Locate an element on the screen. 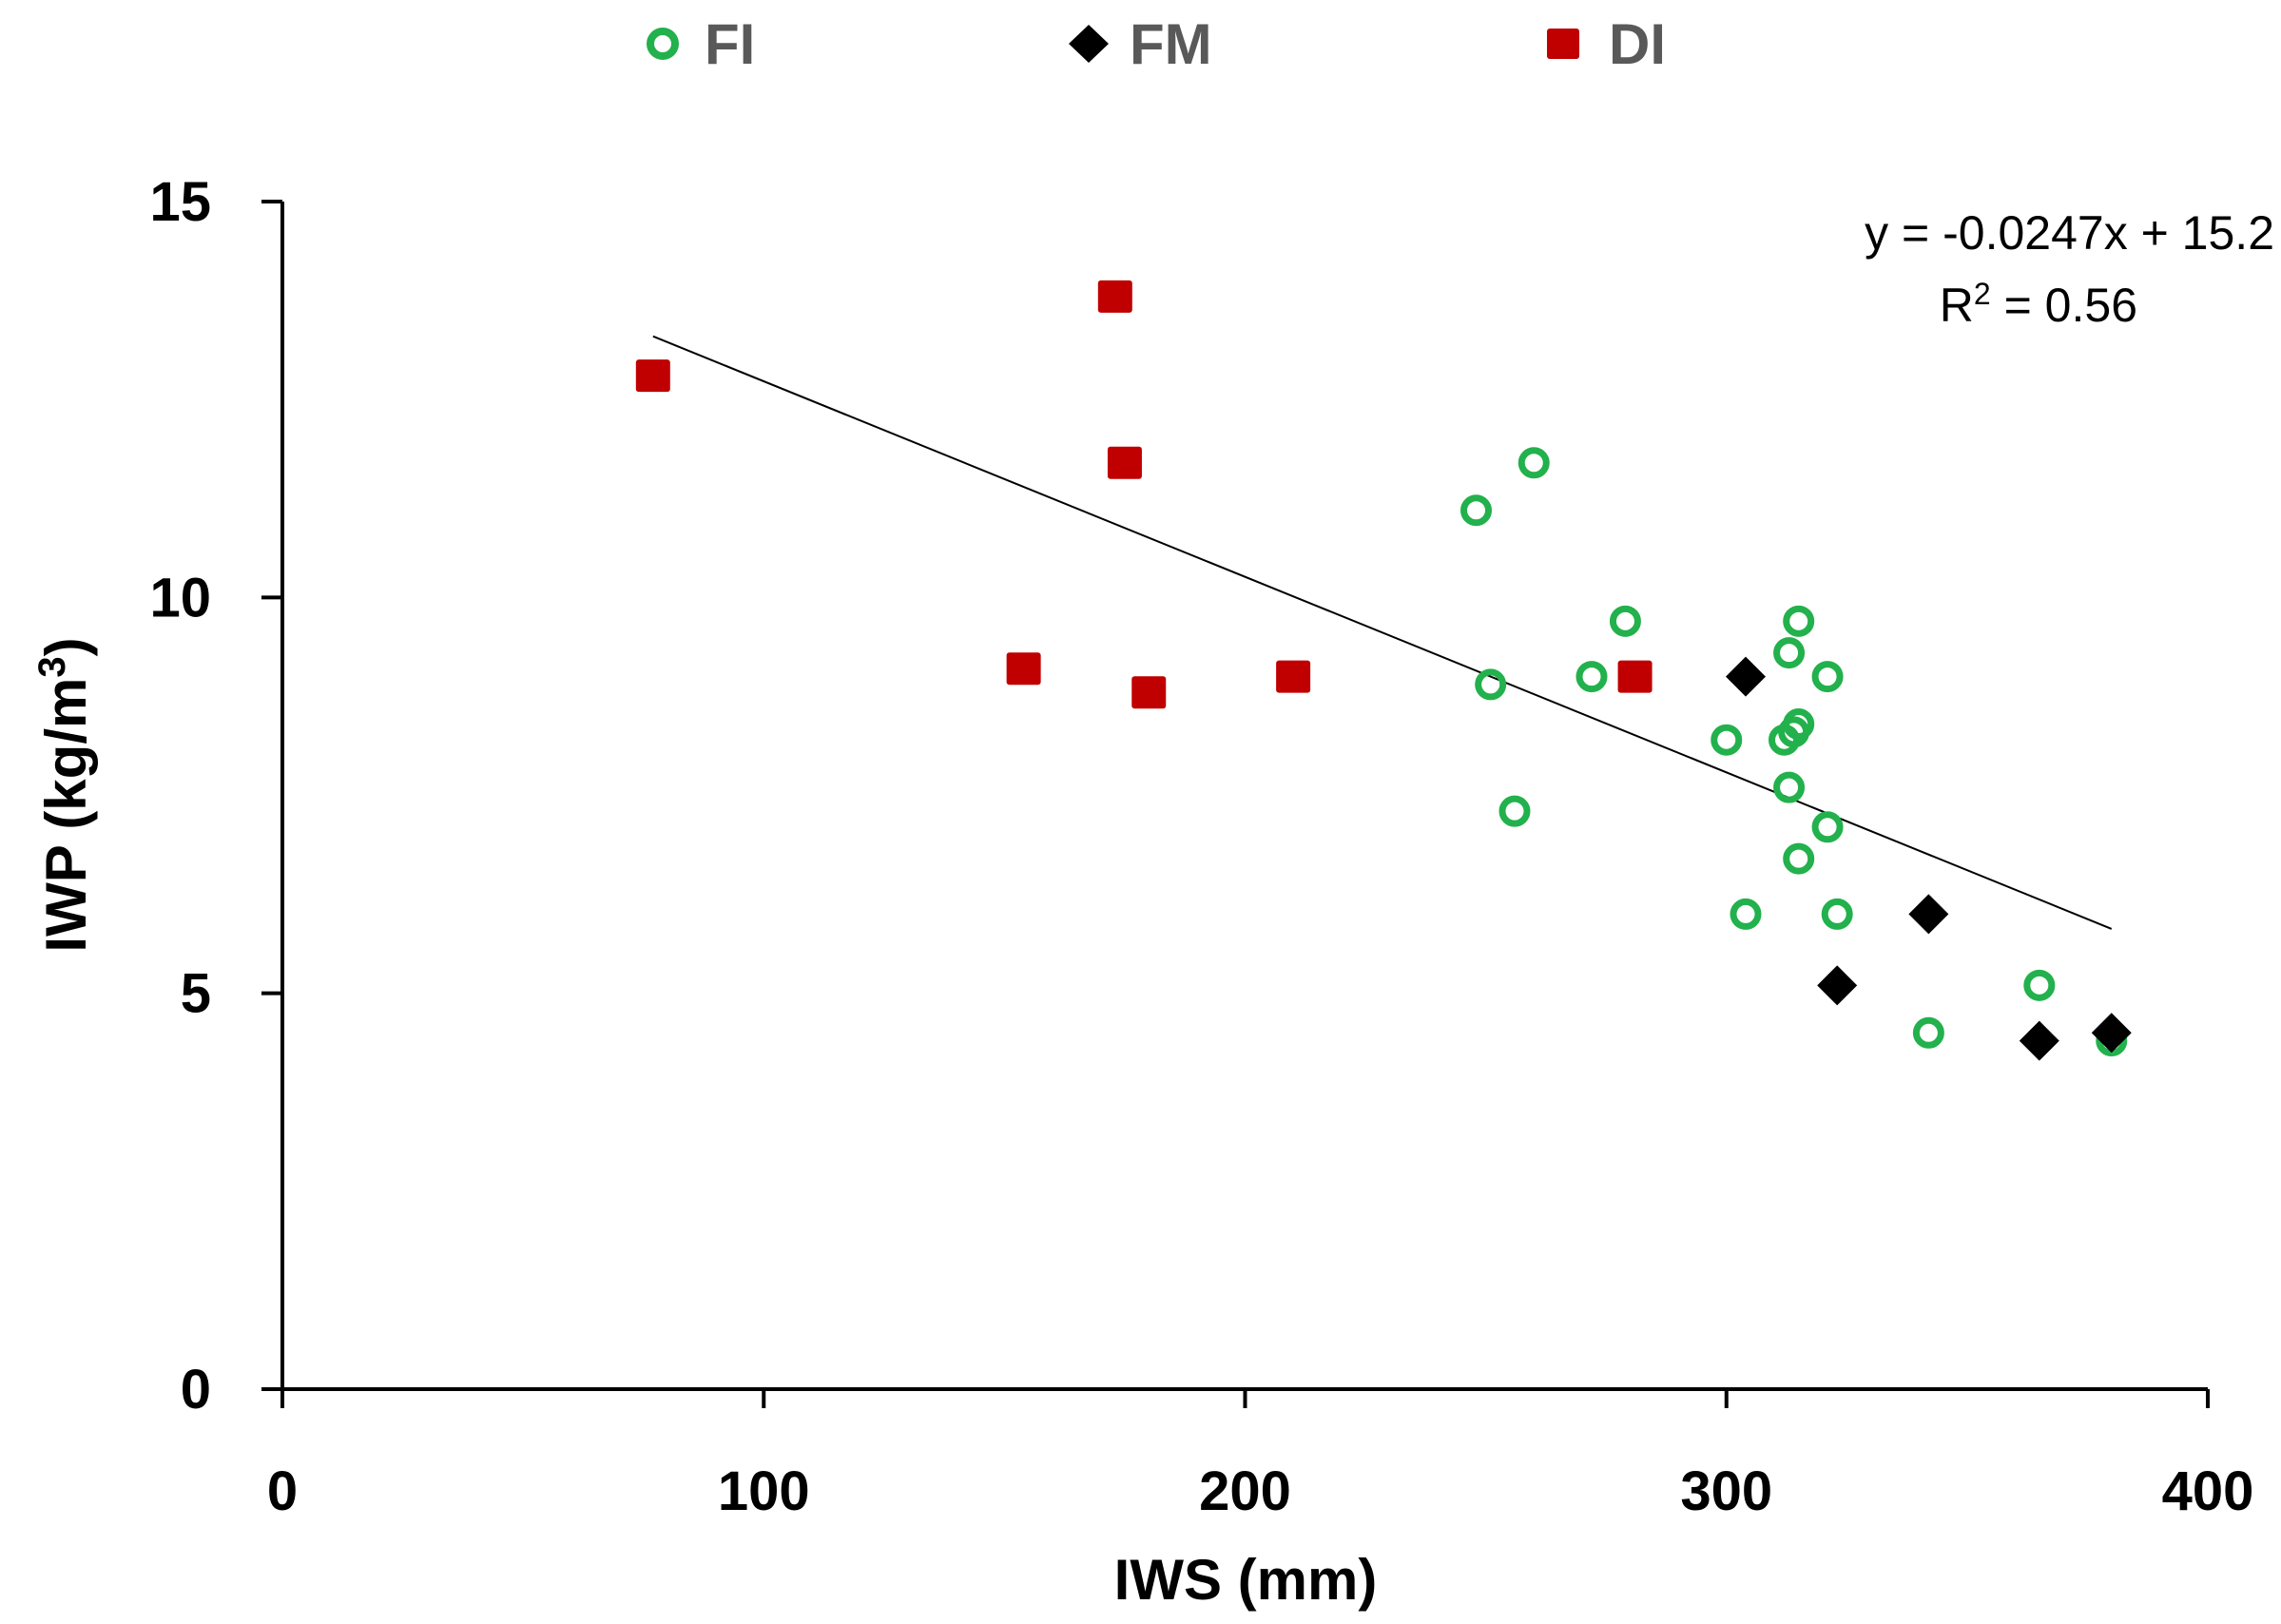 This screenshot has height=1624, width=2281. x-tick-label: 300 is located at coordinates (1726, 1491).